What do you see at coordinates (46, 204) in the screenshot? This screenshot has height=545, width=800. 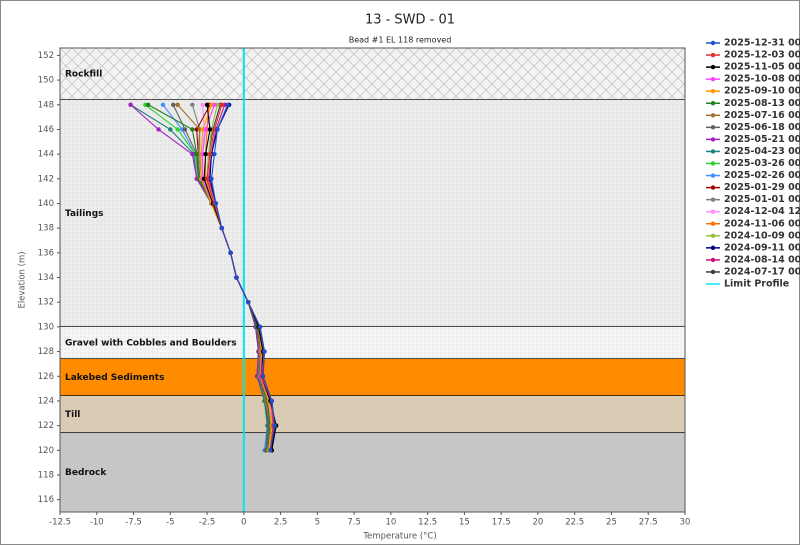 I see `y-tick-label: 140` at bounding box center [46, 204].